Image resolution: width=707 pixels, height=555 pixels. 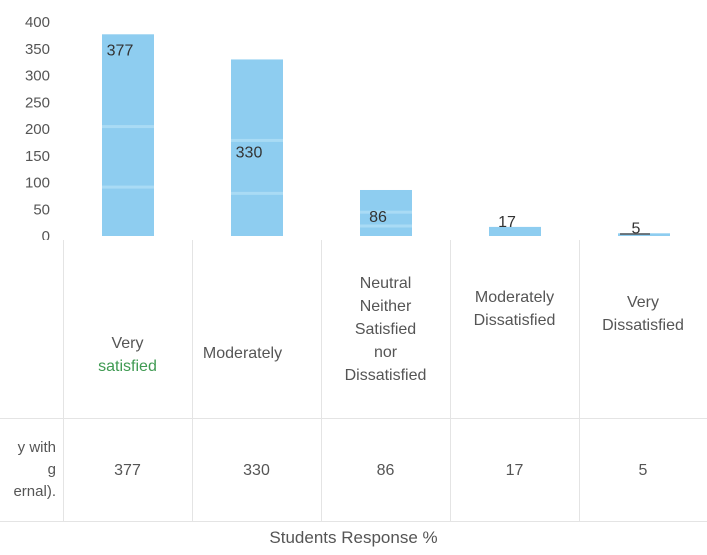 I want to click on row-label-line: y with, so click(x=36, y=447).